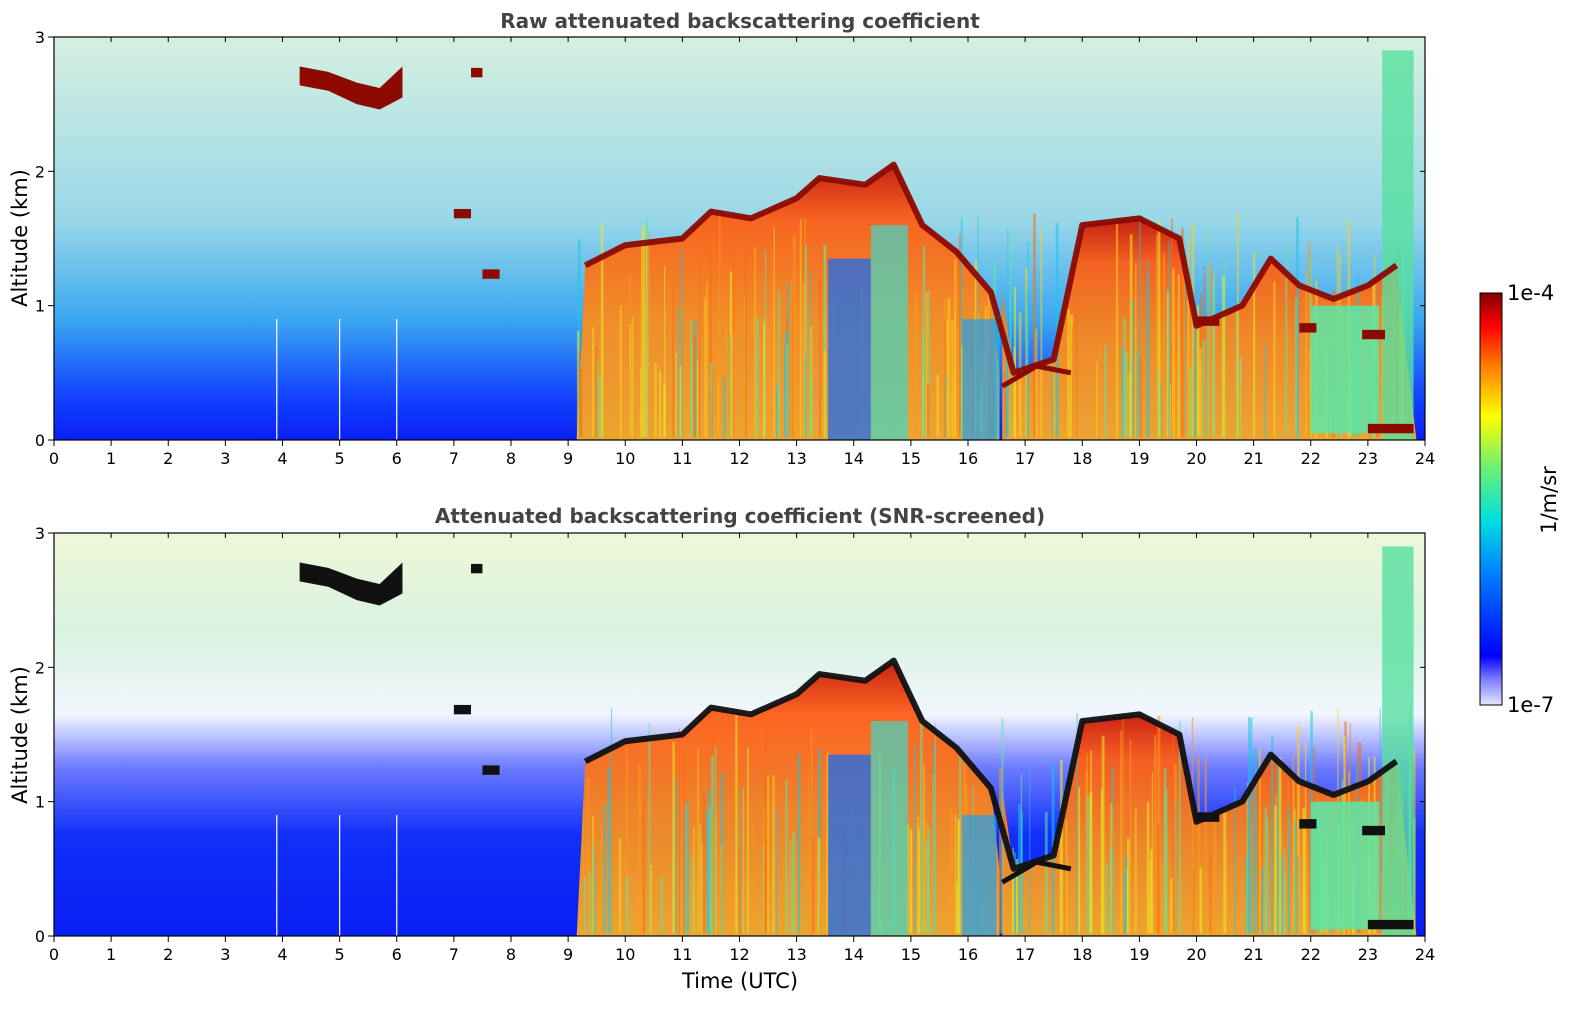 The image size is (1595, 1020). Describe the element at coordinates (796, 954) in the screenshot. I see `x-tick-label: 13` at that location.